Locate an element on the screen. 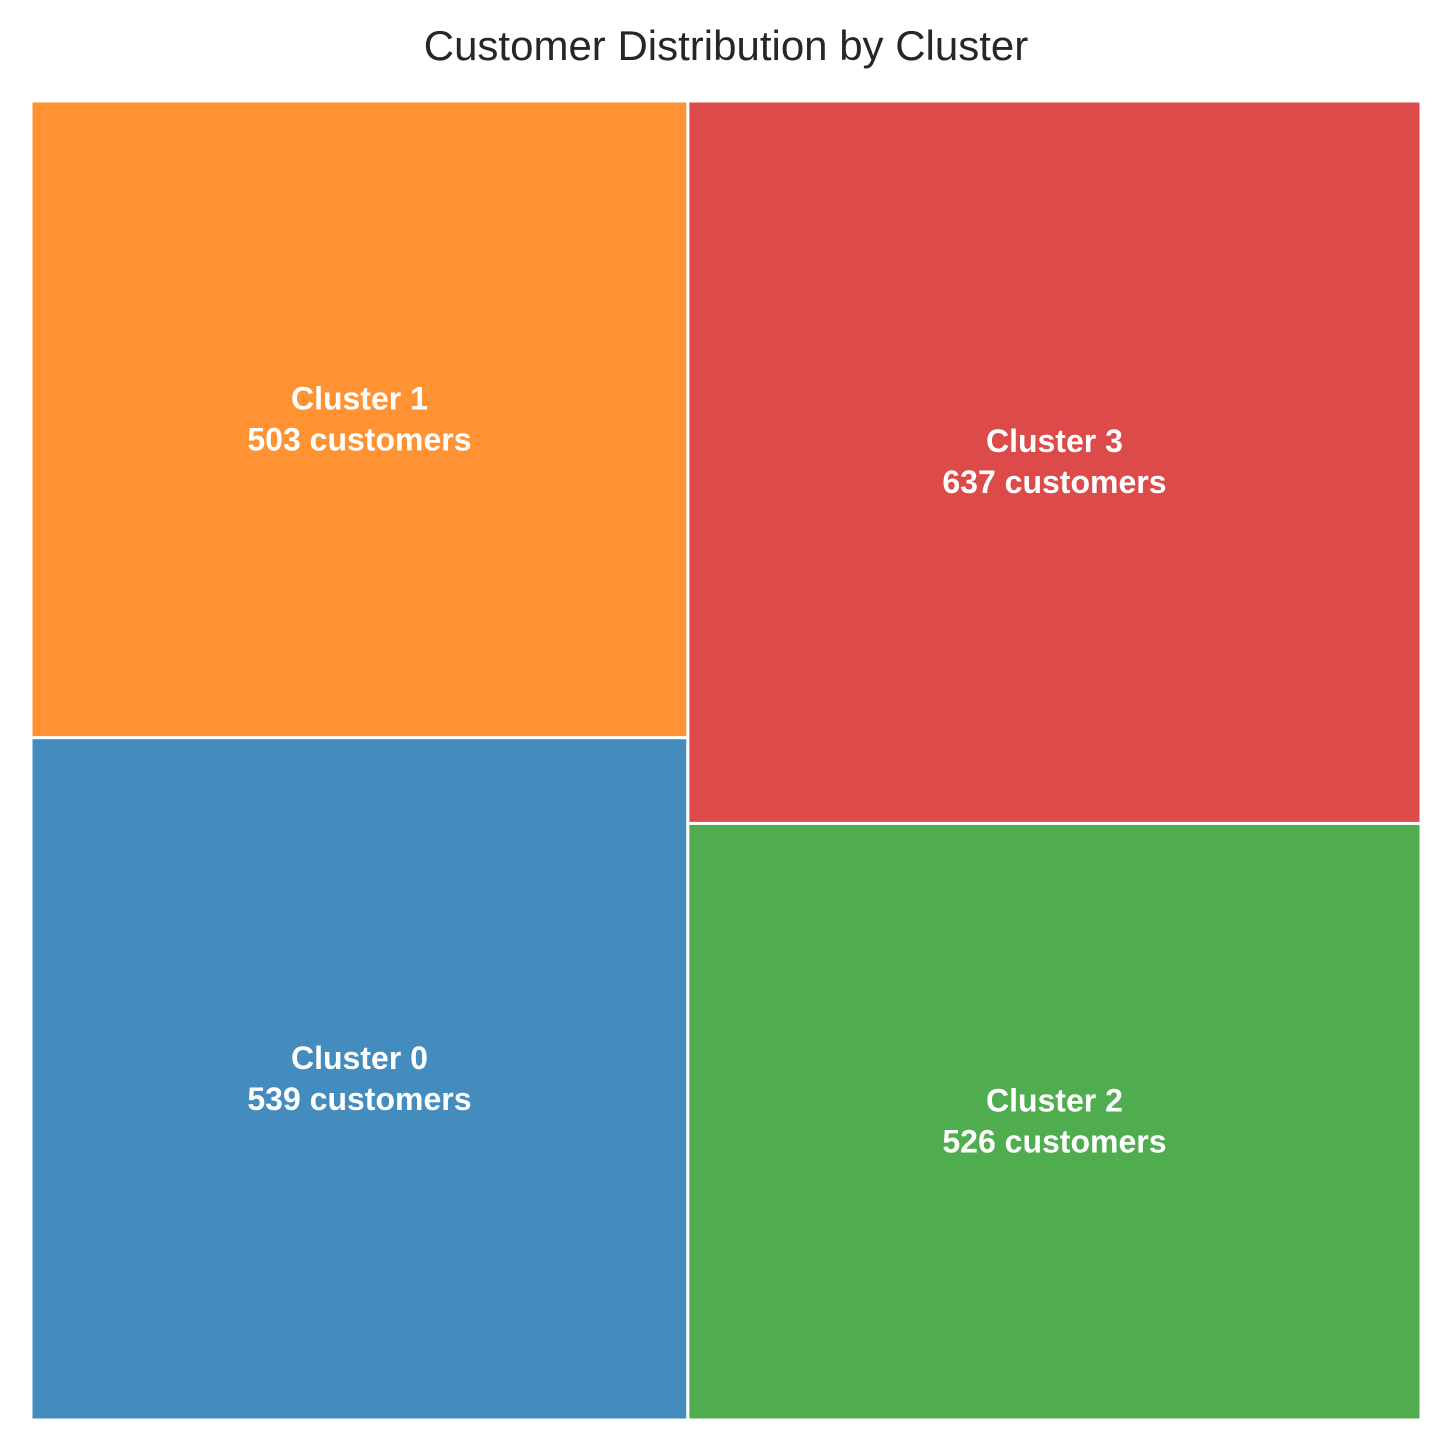 The image size is (1452, 1452). tile-name-cluster-2: Cluster 2 is located at coordinates (1054, 1101).